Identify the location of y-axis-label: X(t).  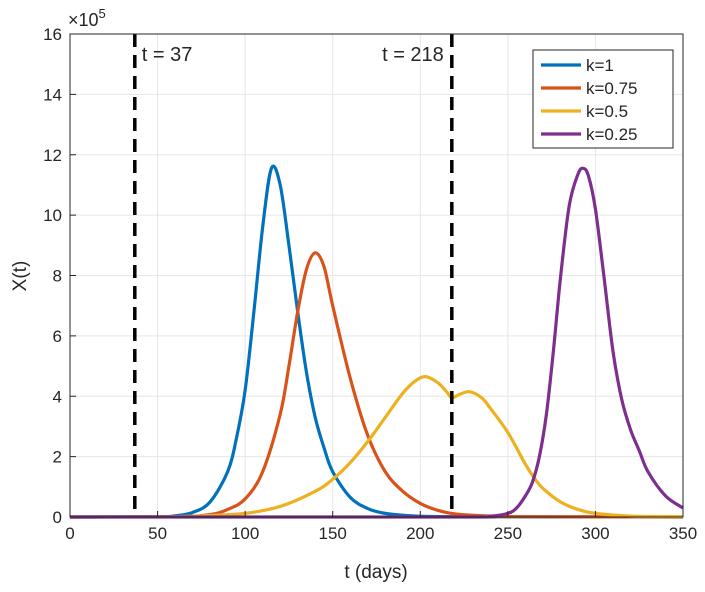
(20, 276).